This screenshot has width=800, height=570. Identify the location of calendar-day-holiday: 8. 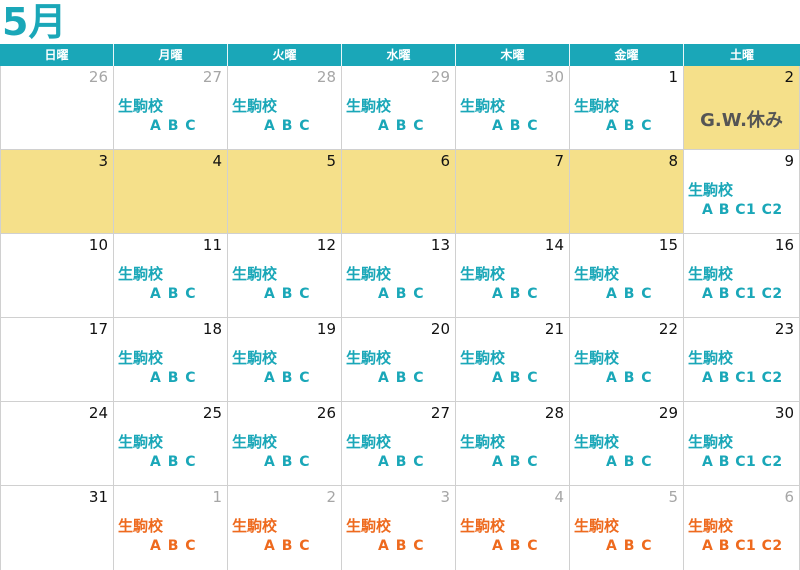
(627, 191).